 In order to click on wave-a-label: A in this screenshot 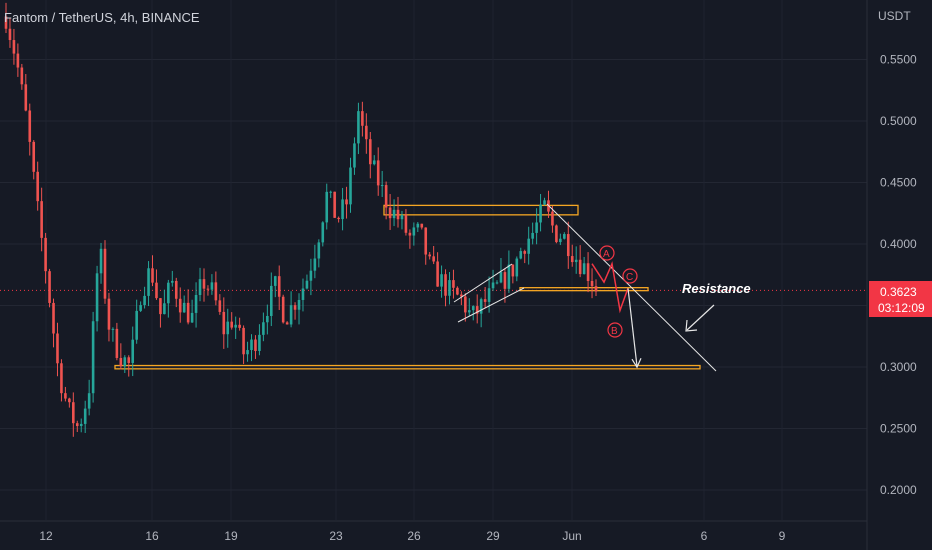, I will do `click(606, 254)`.